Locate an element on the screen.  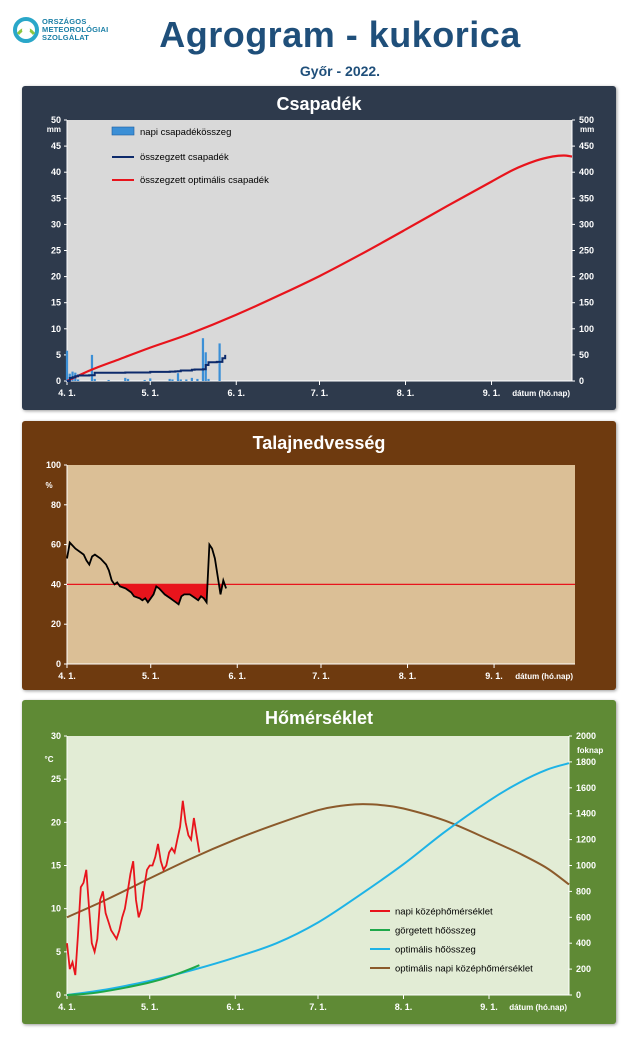
soil-xtick-label: 8. 1. is located at coordinates (408, 676).